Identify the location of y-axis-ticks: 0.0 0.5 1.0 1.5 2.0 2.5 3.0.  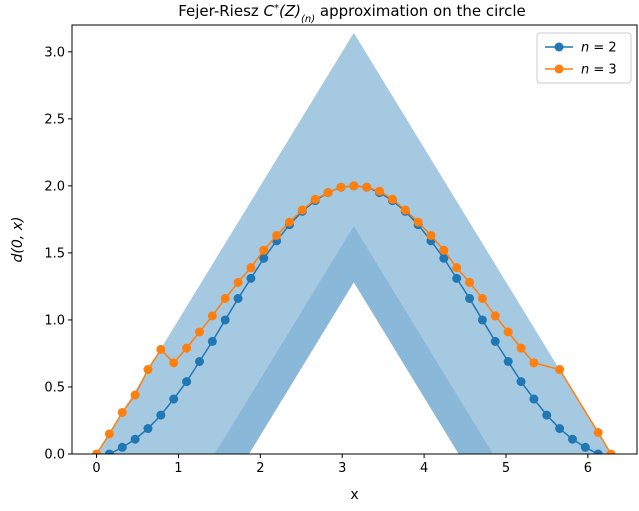
(58, 254).